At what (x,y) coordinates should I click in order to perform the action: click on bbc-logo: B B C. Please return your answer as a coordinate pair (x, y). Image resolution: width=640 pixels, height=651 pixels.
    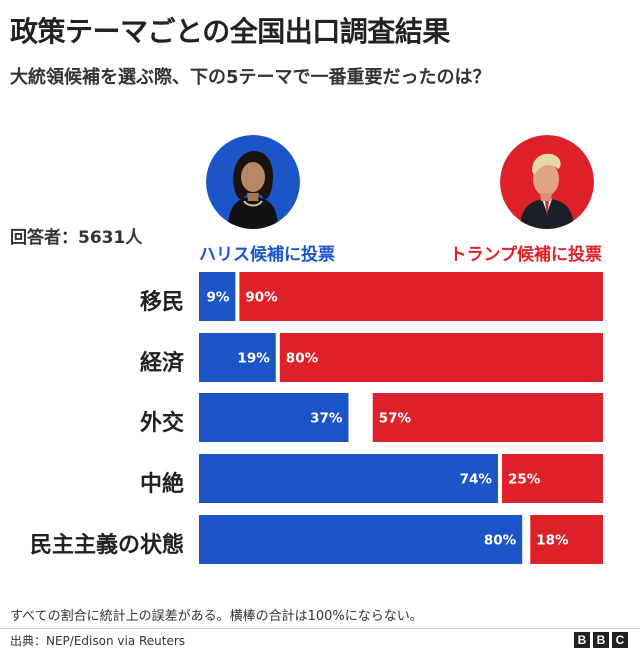
    Looking at the image, I should click on (601, 640).